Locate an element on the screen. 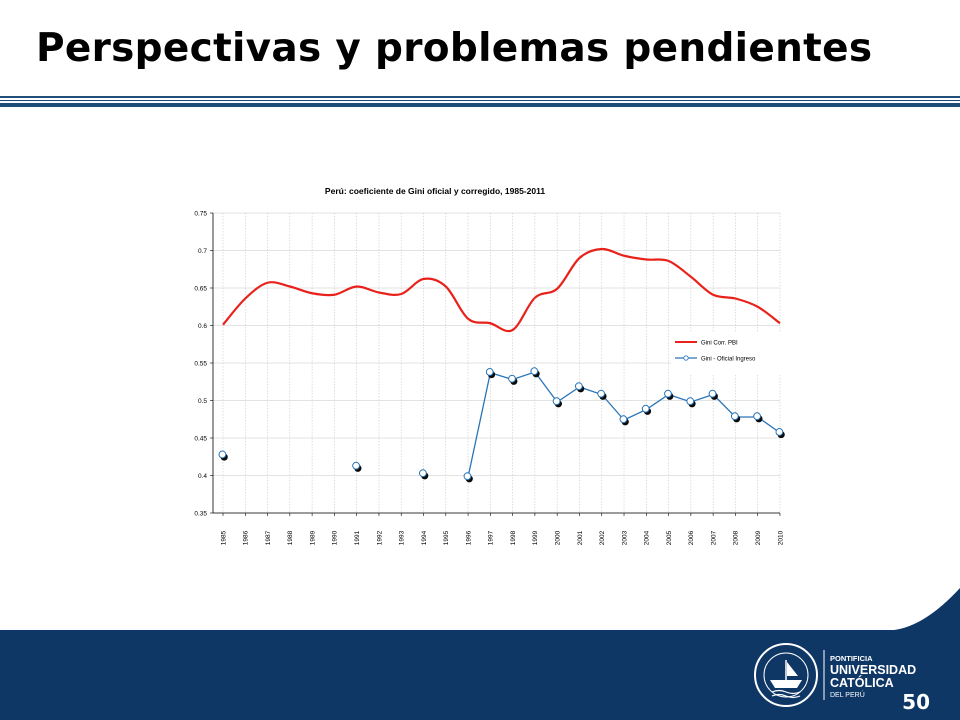 The height and width of the screenshot is (720, 960). x-tick-label: 1995 is located at coordinates (446, 537).